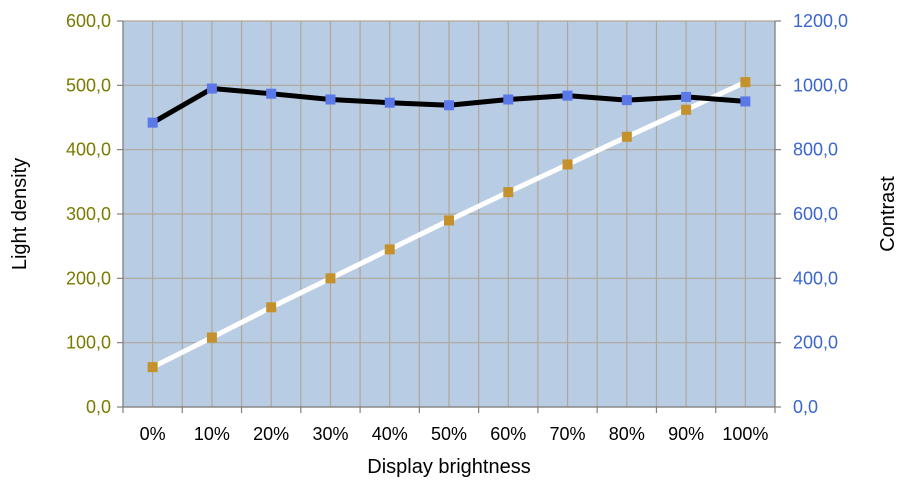 The image size is (900, 485). I want to click on y-tick-label: 500,0, so click(88, 85).